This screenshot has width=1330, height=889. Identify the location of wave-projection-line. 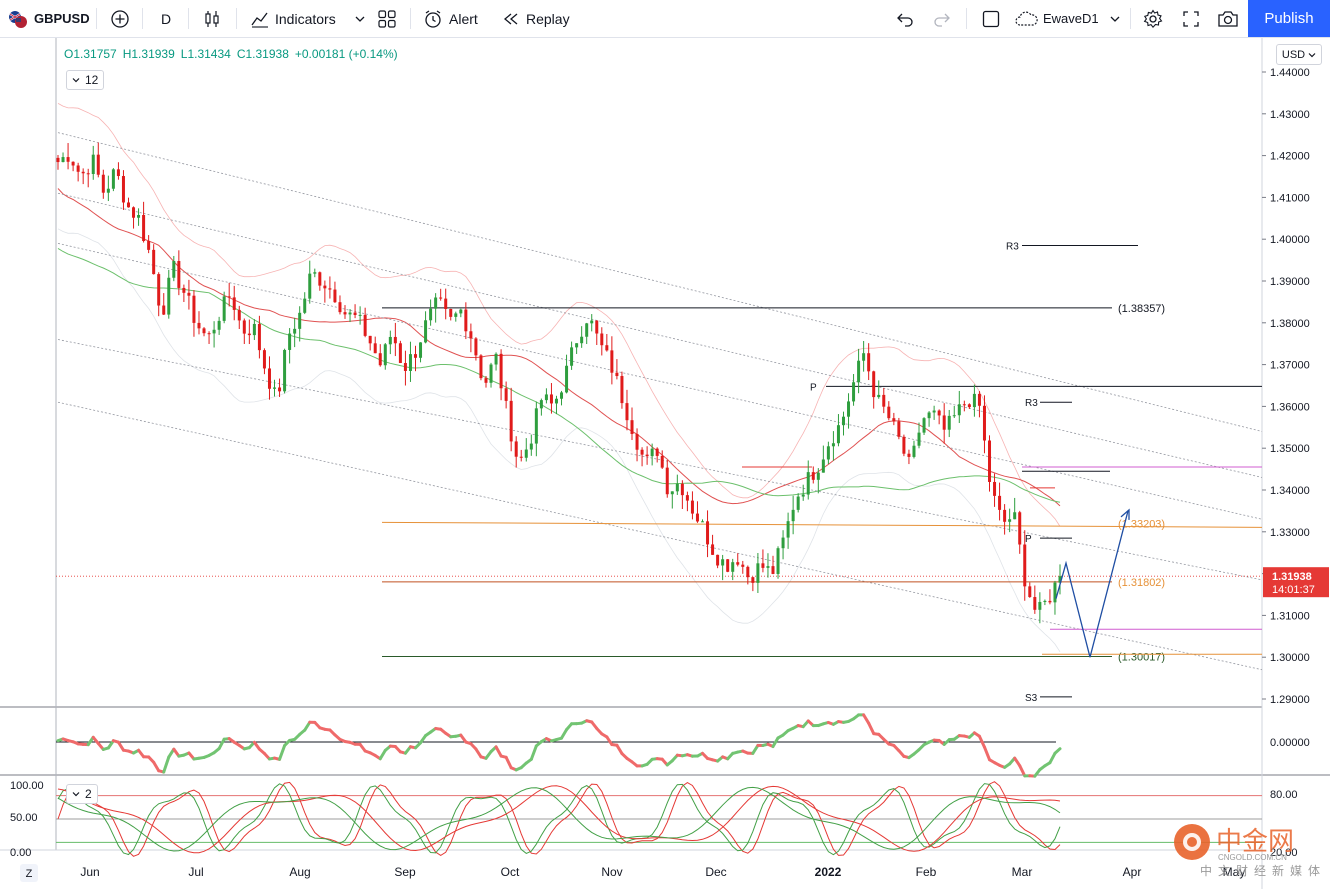
(1092, 584).